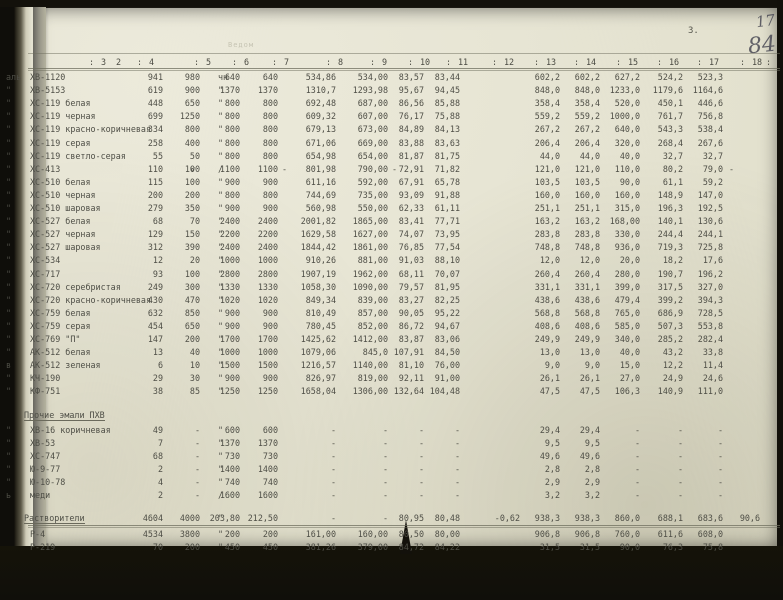 Image resolution: width=783 pixels, height=600 pixels. I want to click on cell-c5: 980, so click(192, 77).